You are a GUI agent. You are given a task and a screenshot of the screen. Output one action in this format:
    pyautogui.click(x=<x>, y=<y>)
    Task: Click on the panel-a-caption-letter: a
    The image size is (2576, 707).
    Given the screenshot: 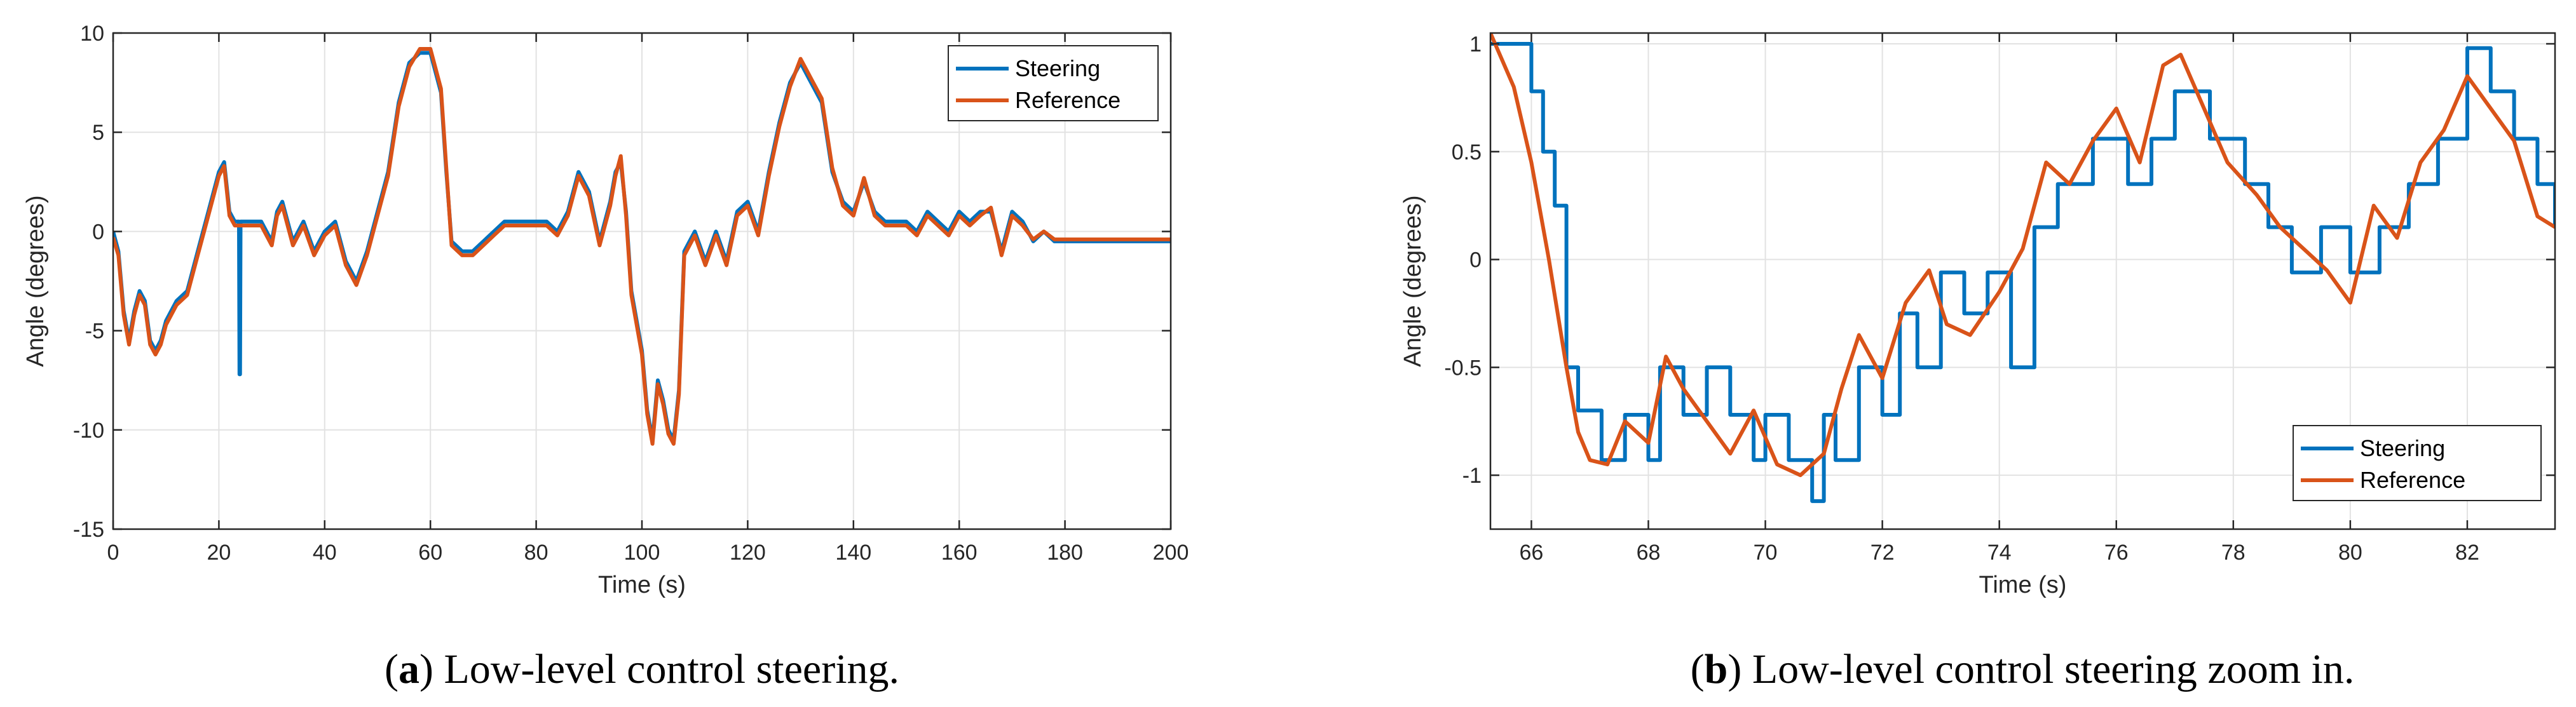 What is the action you would take?
    pyautogui.click(x=409, y=669)
    